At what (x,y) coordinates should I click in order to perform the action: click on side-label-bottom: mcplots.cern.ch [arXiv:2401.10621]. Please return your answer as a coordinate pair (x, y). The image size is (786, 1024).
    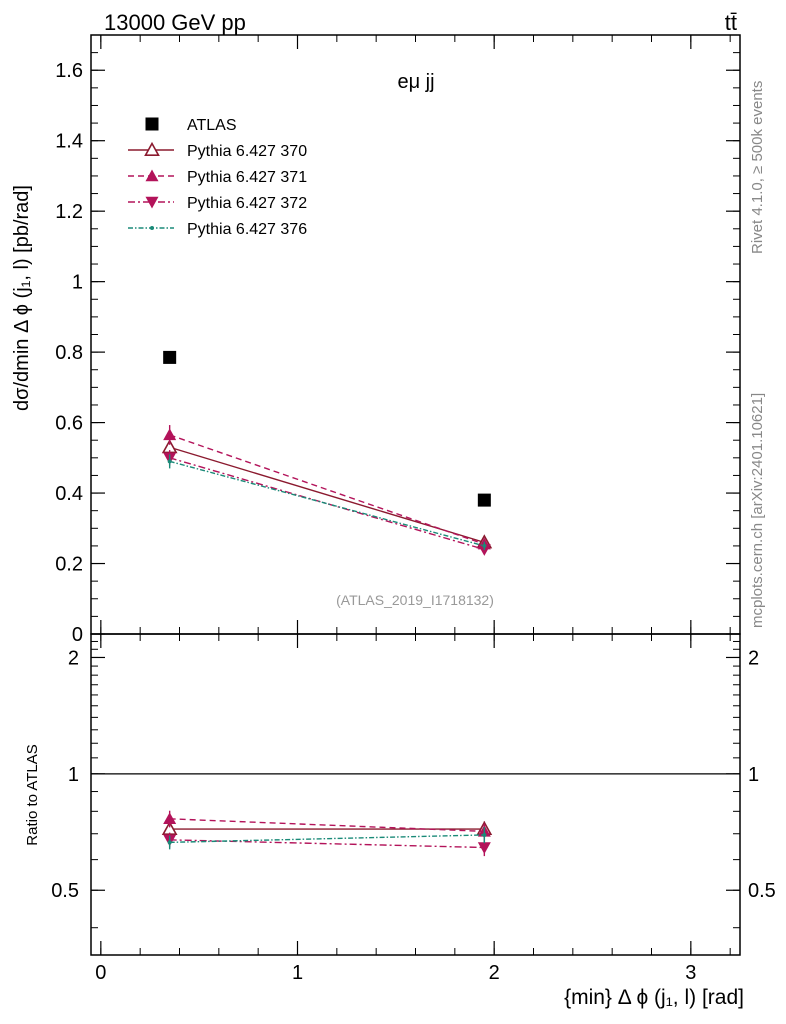
    Looking at the image, I should click on (757, 510).